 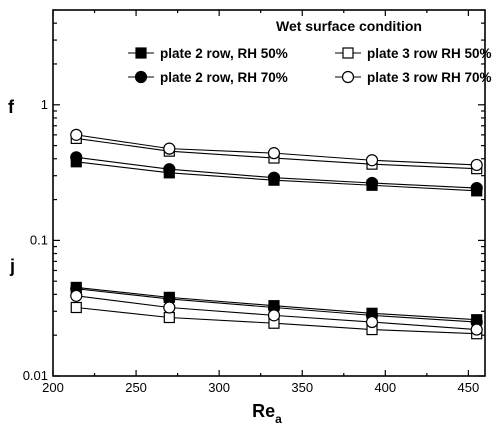 I want to click on x-tick-label: 250, so click(x=136, y=387).